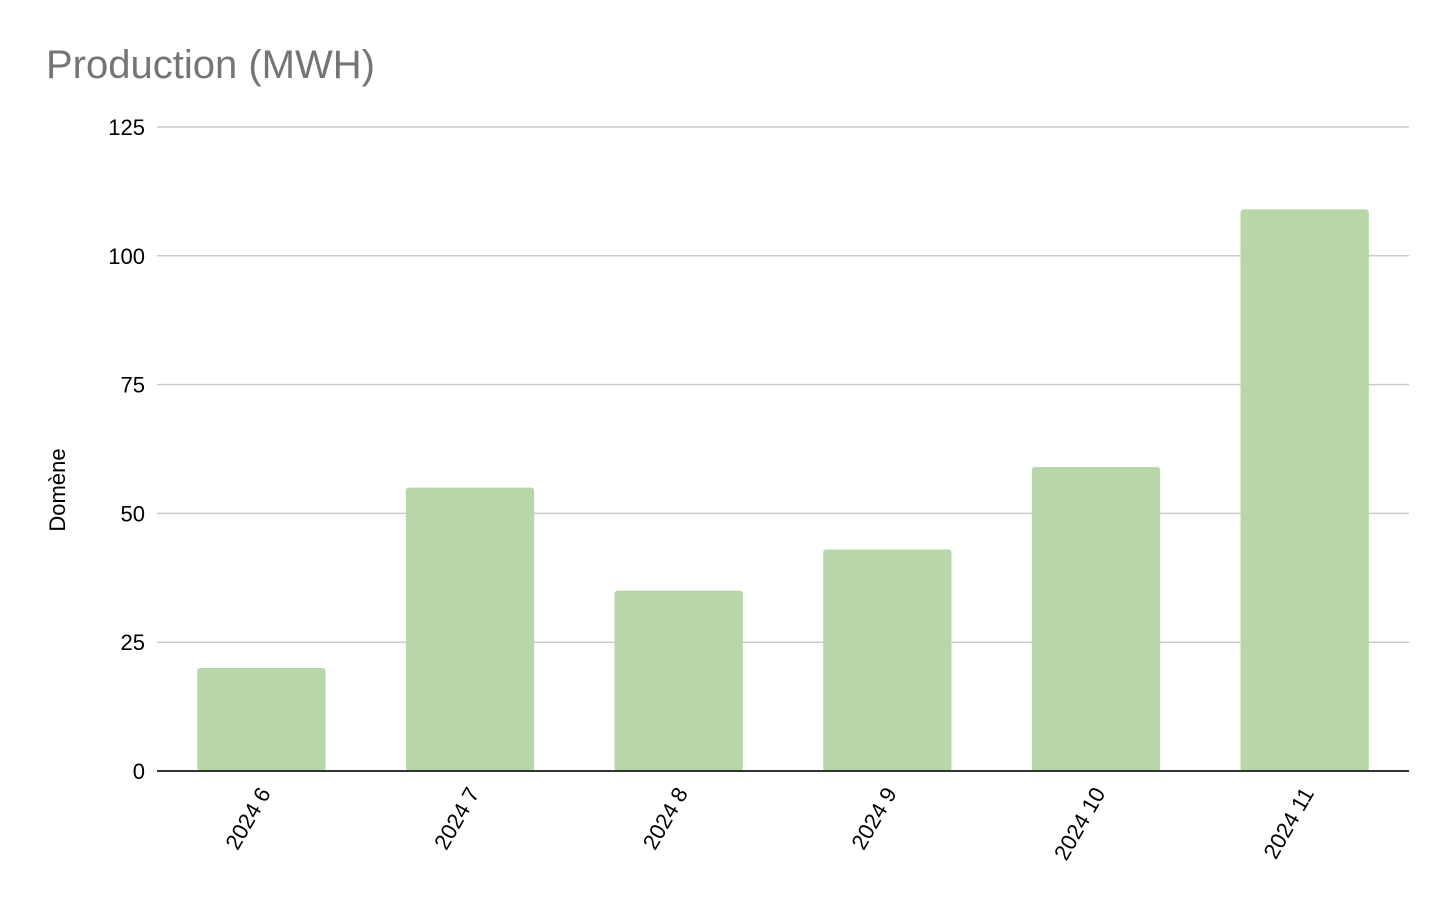 The width and height of the screenshot is (1454, 910). Describe the element at coordinates (1288, 823) in the screenshot. I see `x-tick-label: 2024 11` at that location.